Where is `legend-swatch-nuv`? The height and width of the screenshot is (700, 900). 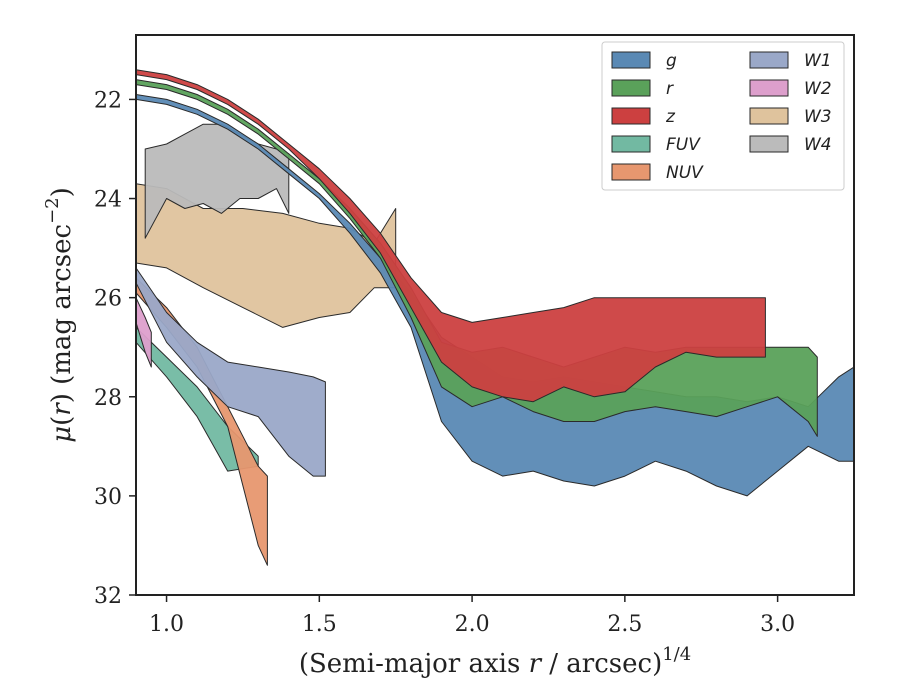
legend-swatch-nuv is located at coordinates (631, 172).